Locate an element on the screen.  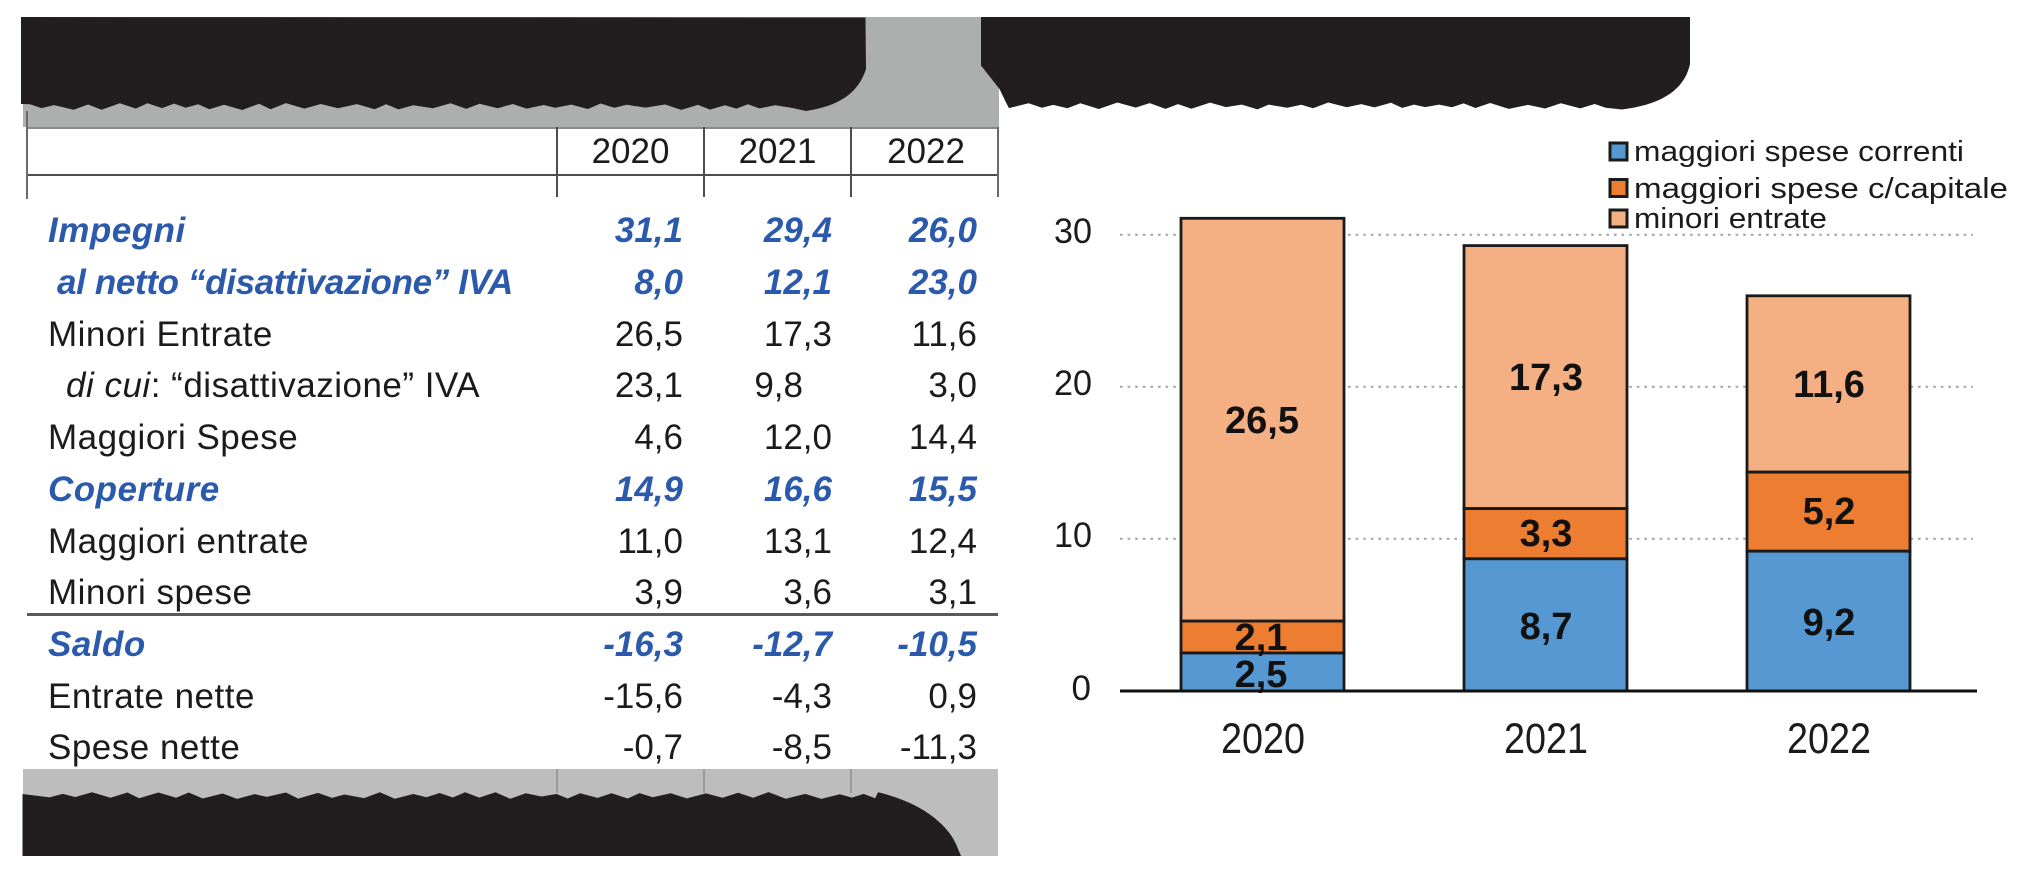
svg-text: maggiori spese c/capitale is located at coordinates (1821, 189).